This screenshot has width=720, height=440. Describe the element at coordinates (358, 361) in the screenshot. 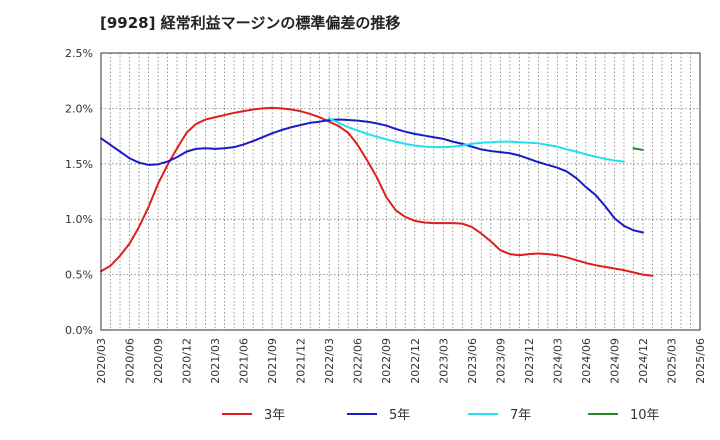

I see `x-tick-label: 2022/06` at that location.